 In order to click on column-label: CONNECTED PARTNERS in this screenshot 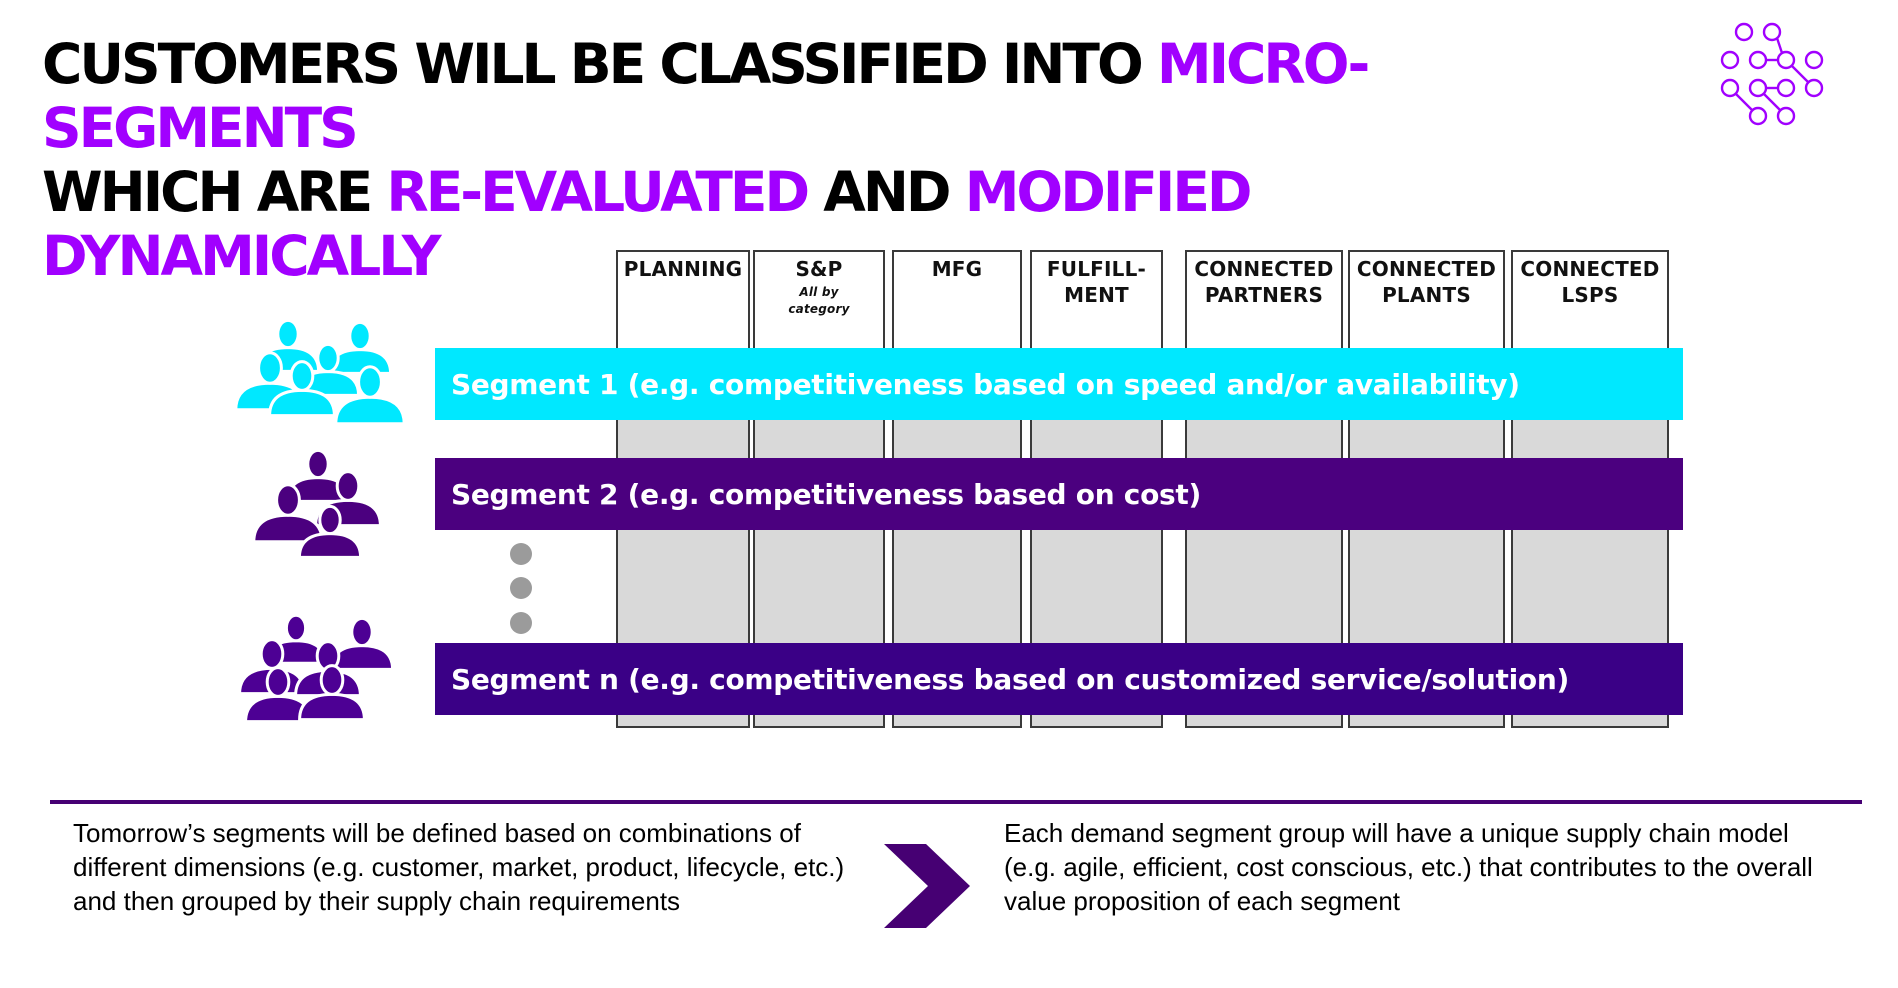, I will do `click(1264, 282)`.